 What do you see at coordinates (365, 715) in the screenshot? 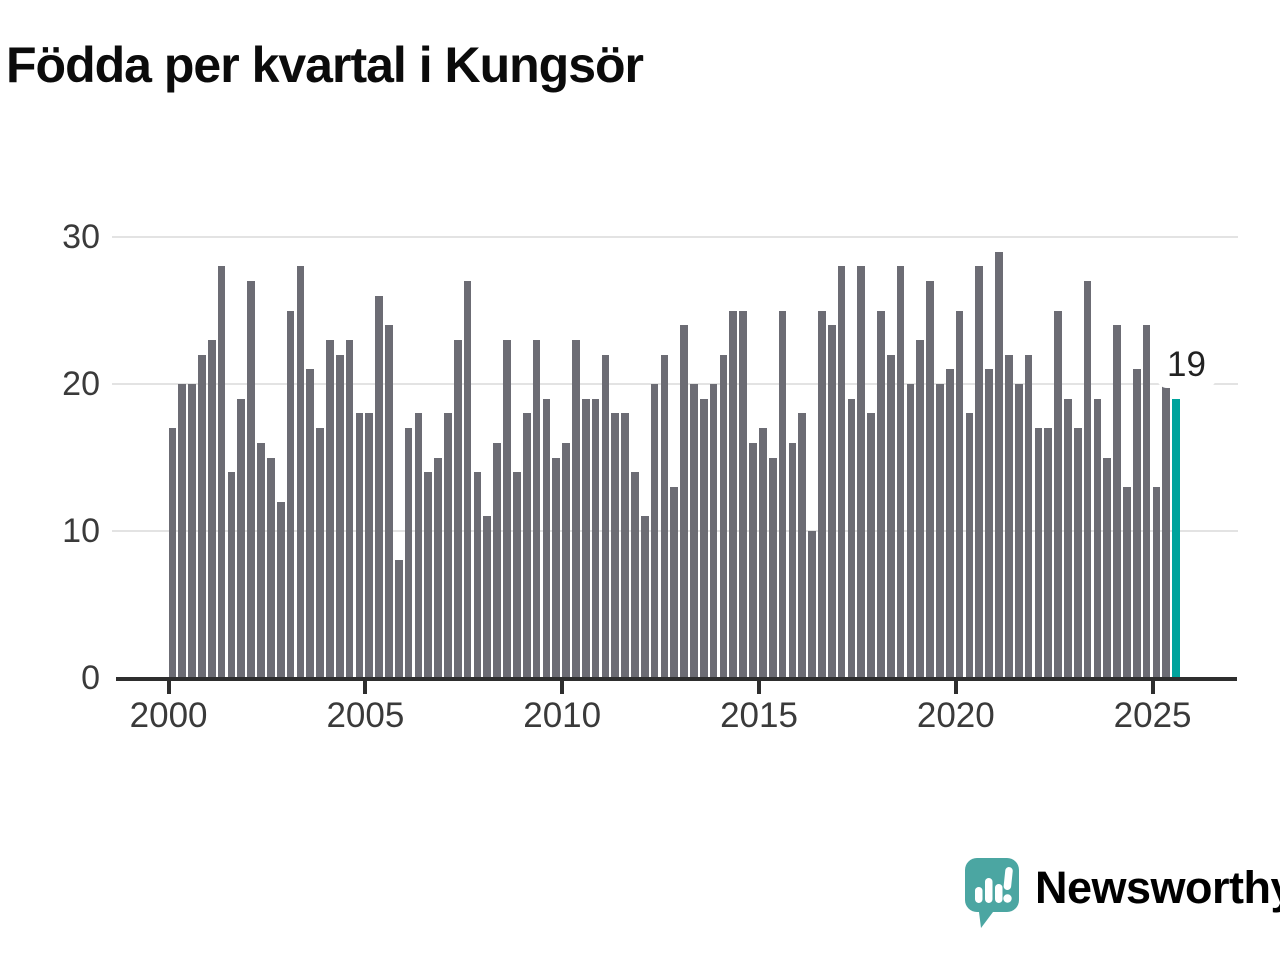
I see `x-axis-tick-label: 2005` at bounding box center [365, 715].